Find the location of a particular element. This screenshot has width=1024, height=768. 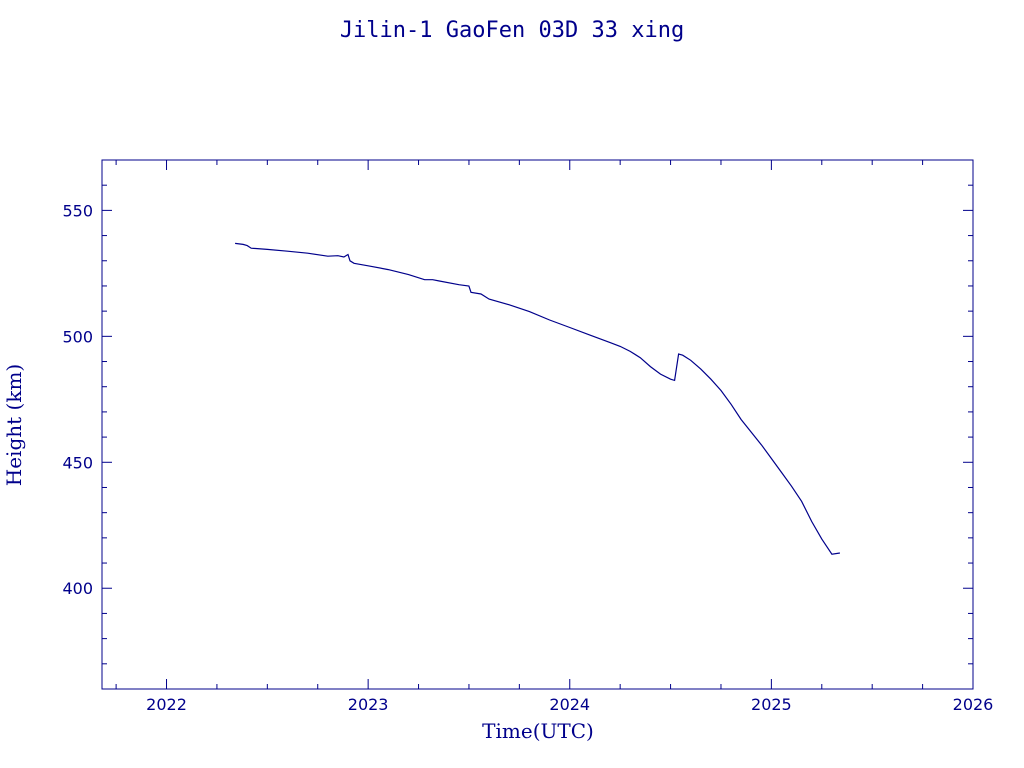

x-tick-label: 2024 is located at coordinates (569, 704).